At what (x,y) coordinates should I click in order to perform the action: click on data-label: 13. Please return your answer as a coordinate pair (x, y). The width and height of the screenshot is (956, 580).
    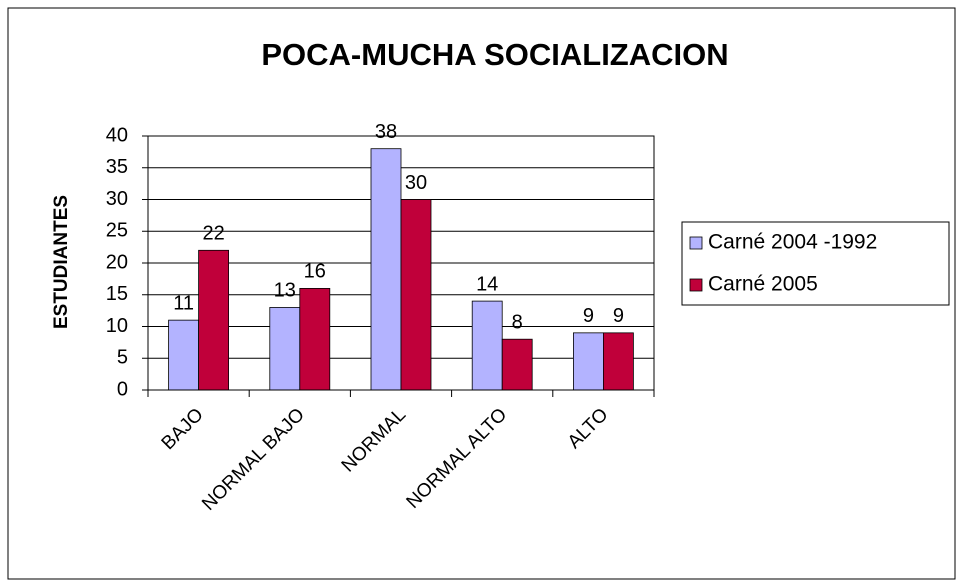
    Looking at the image, I should click on (285, 291).